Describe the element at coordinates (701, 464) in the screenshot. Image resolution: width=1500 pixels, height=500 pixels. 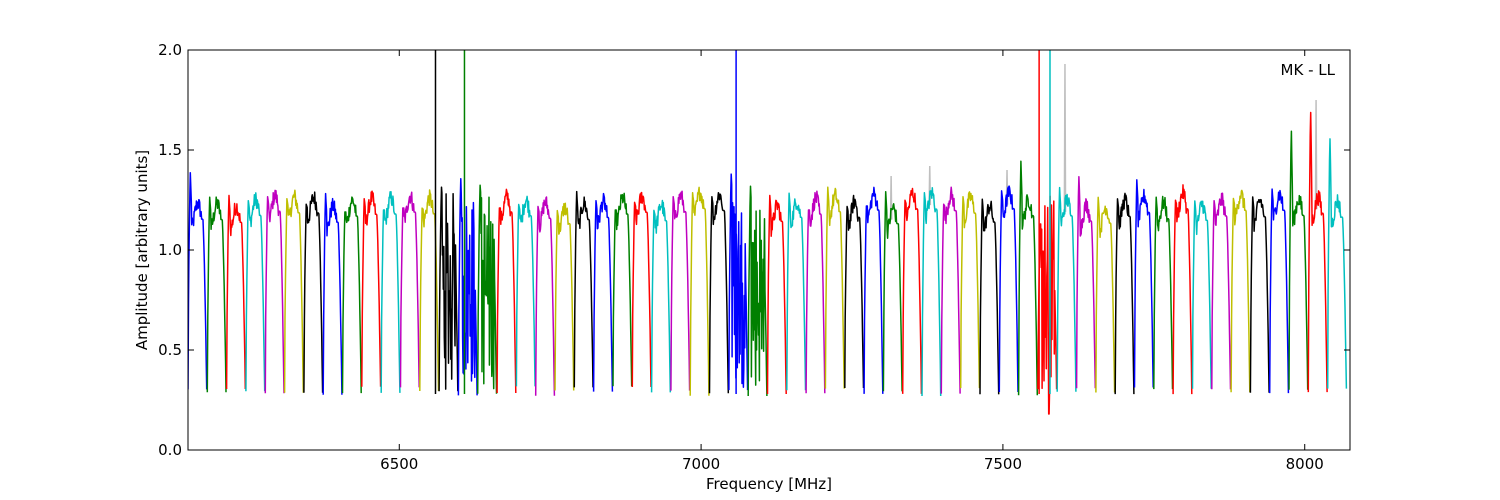
I see `x-tick-label: 7000` at that location.